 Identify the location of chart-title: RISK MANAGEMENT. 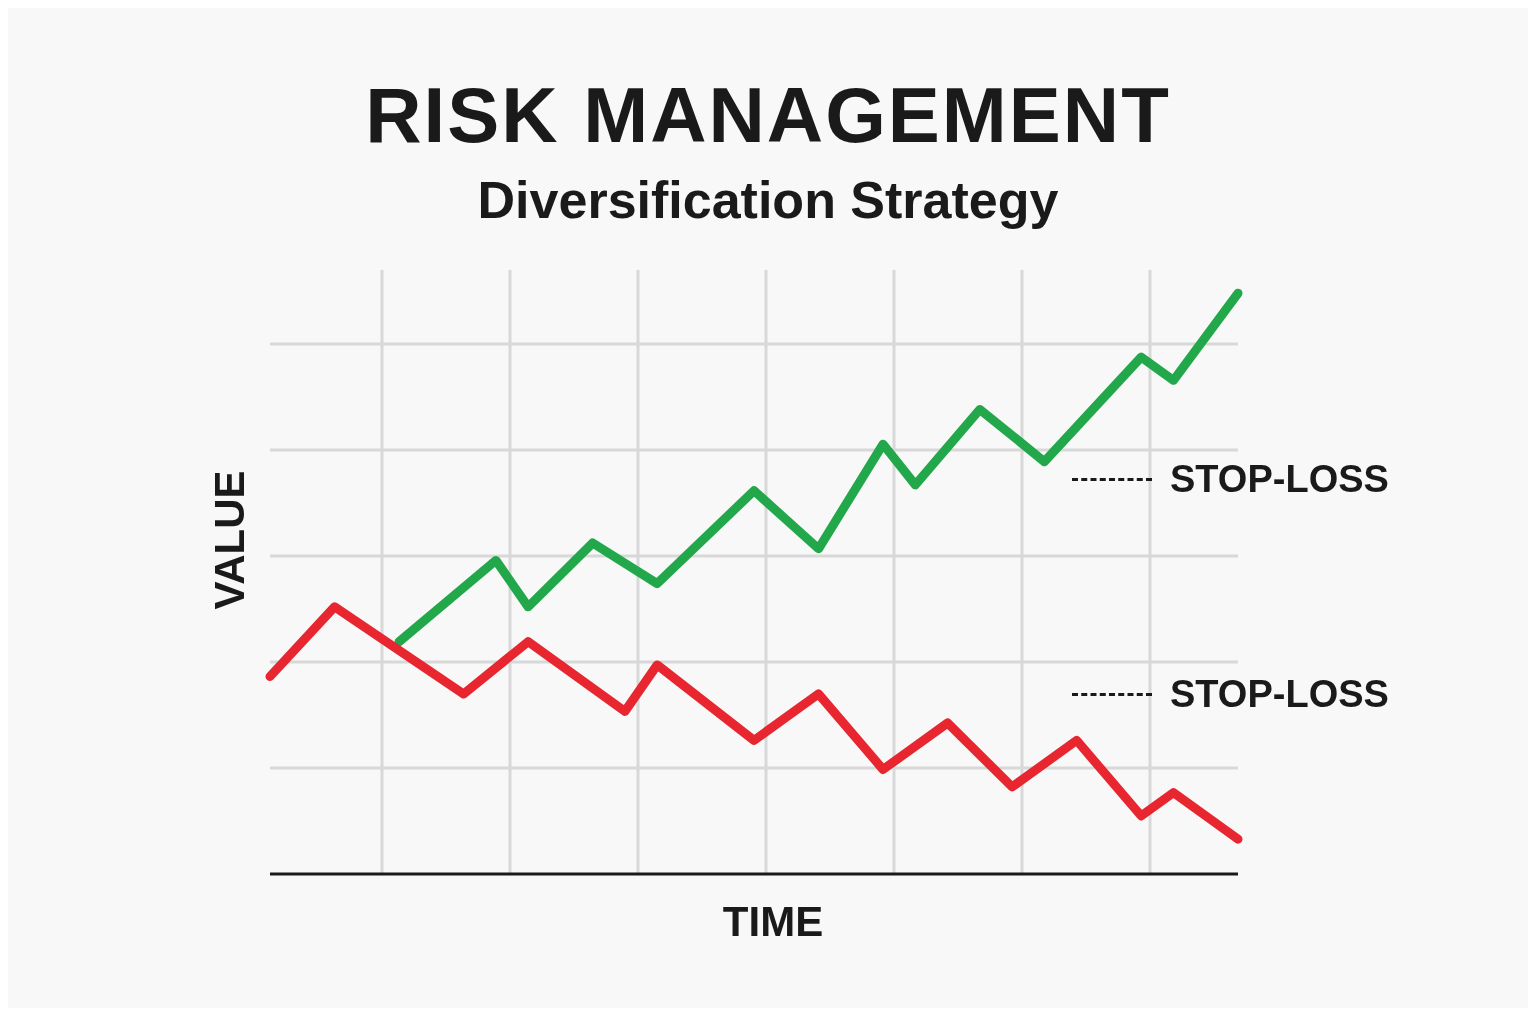
(768, 115).